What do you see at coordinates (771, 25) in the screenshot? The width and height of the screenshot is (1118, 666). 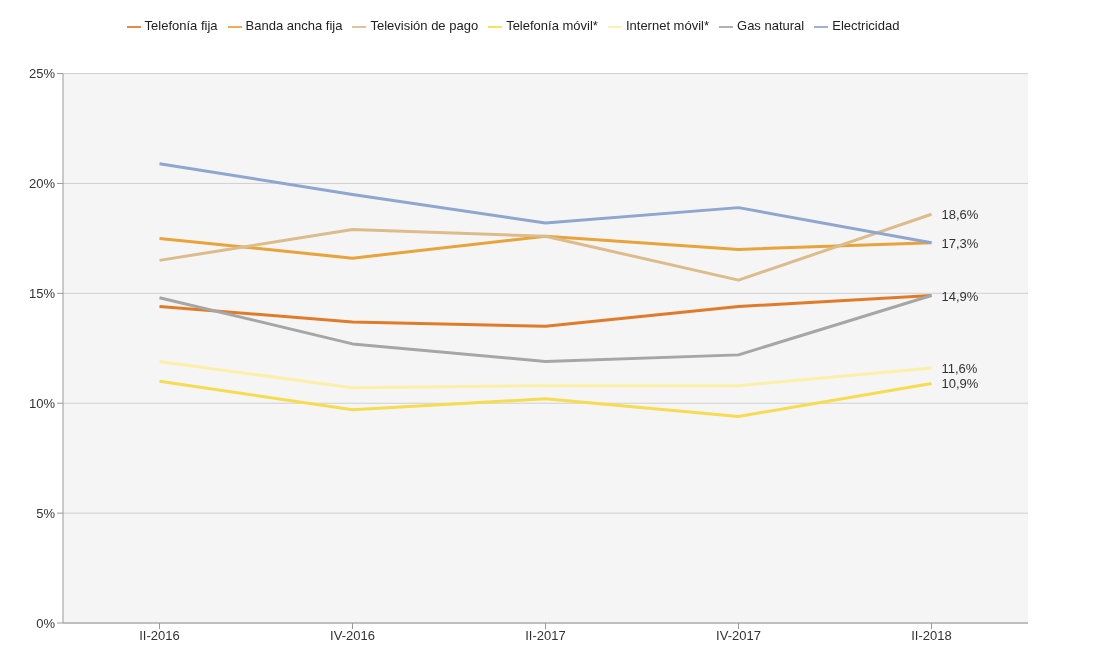 I see `legend-label: Gas natural` at bounding box center [771, 25].